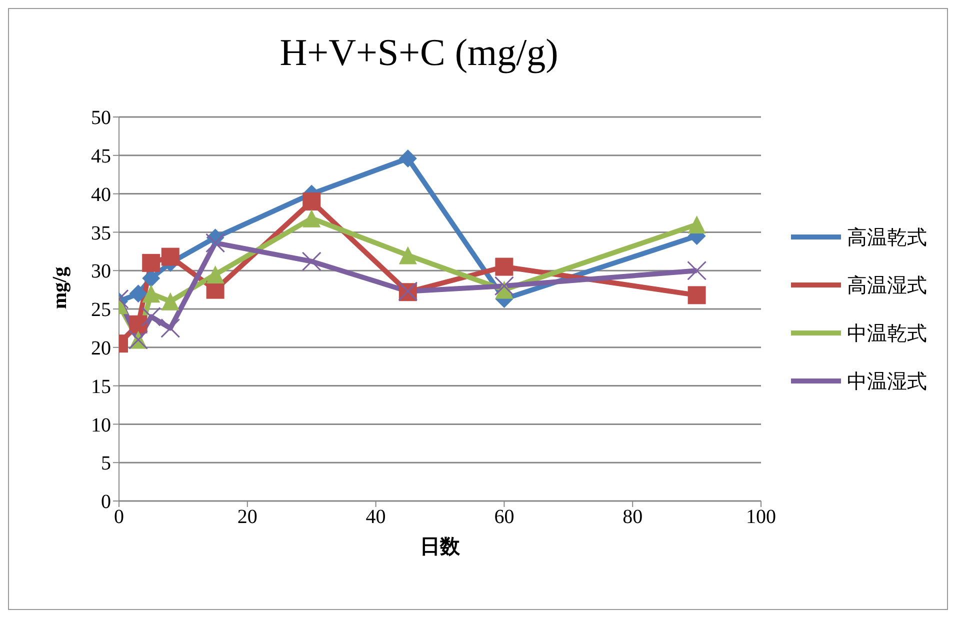 The width and height of the screenshot is (954, 619). What do you see at coordinates (101, 195) in the screenshot?
I see `y-tick-label: 40` at bounding box center [101, 195].